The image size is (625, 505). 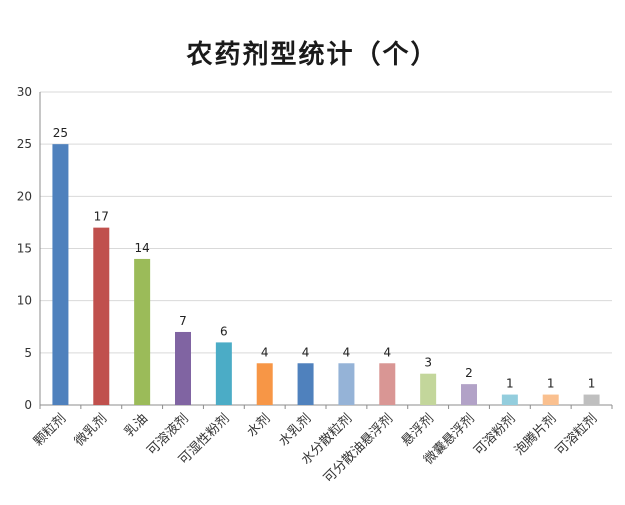 What do you see at coordinates (428, 363) in the screenshot?
I see `data-label: 3` at bounding box center [428, 363].